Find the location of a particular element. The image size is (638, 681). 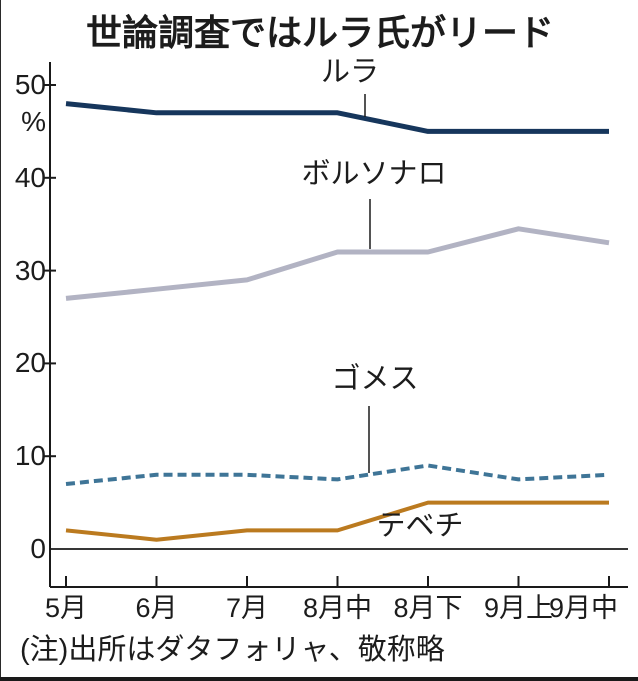

series-label-lula: ルラ is located at coordinates (350, 72).